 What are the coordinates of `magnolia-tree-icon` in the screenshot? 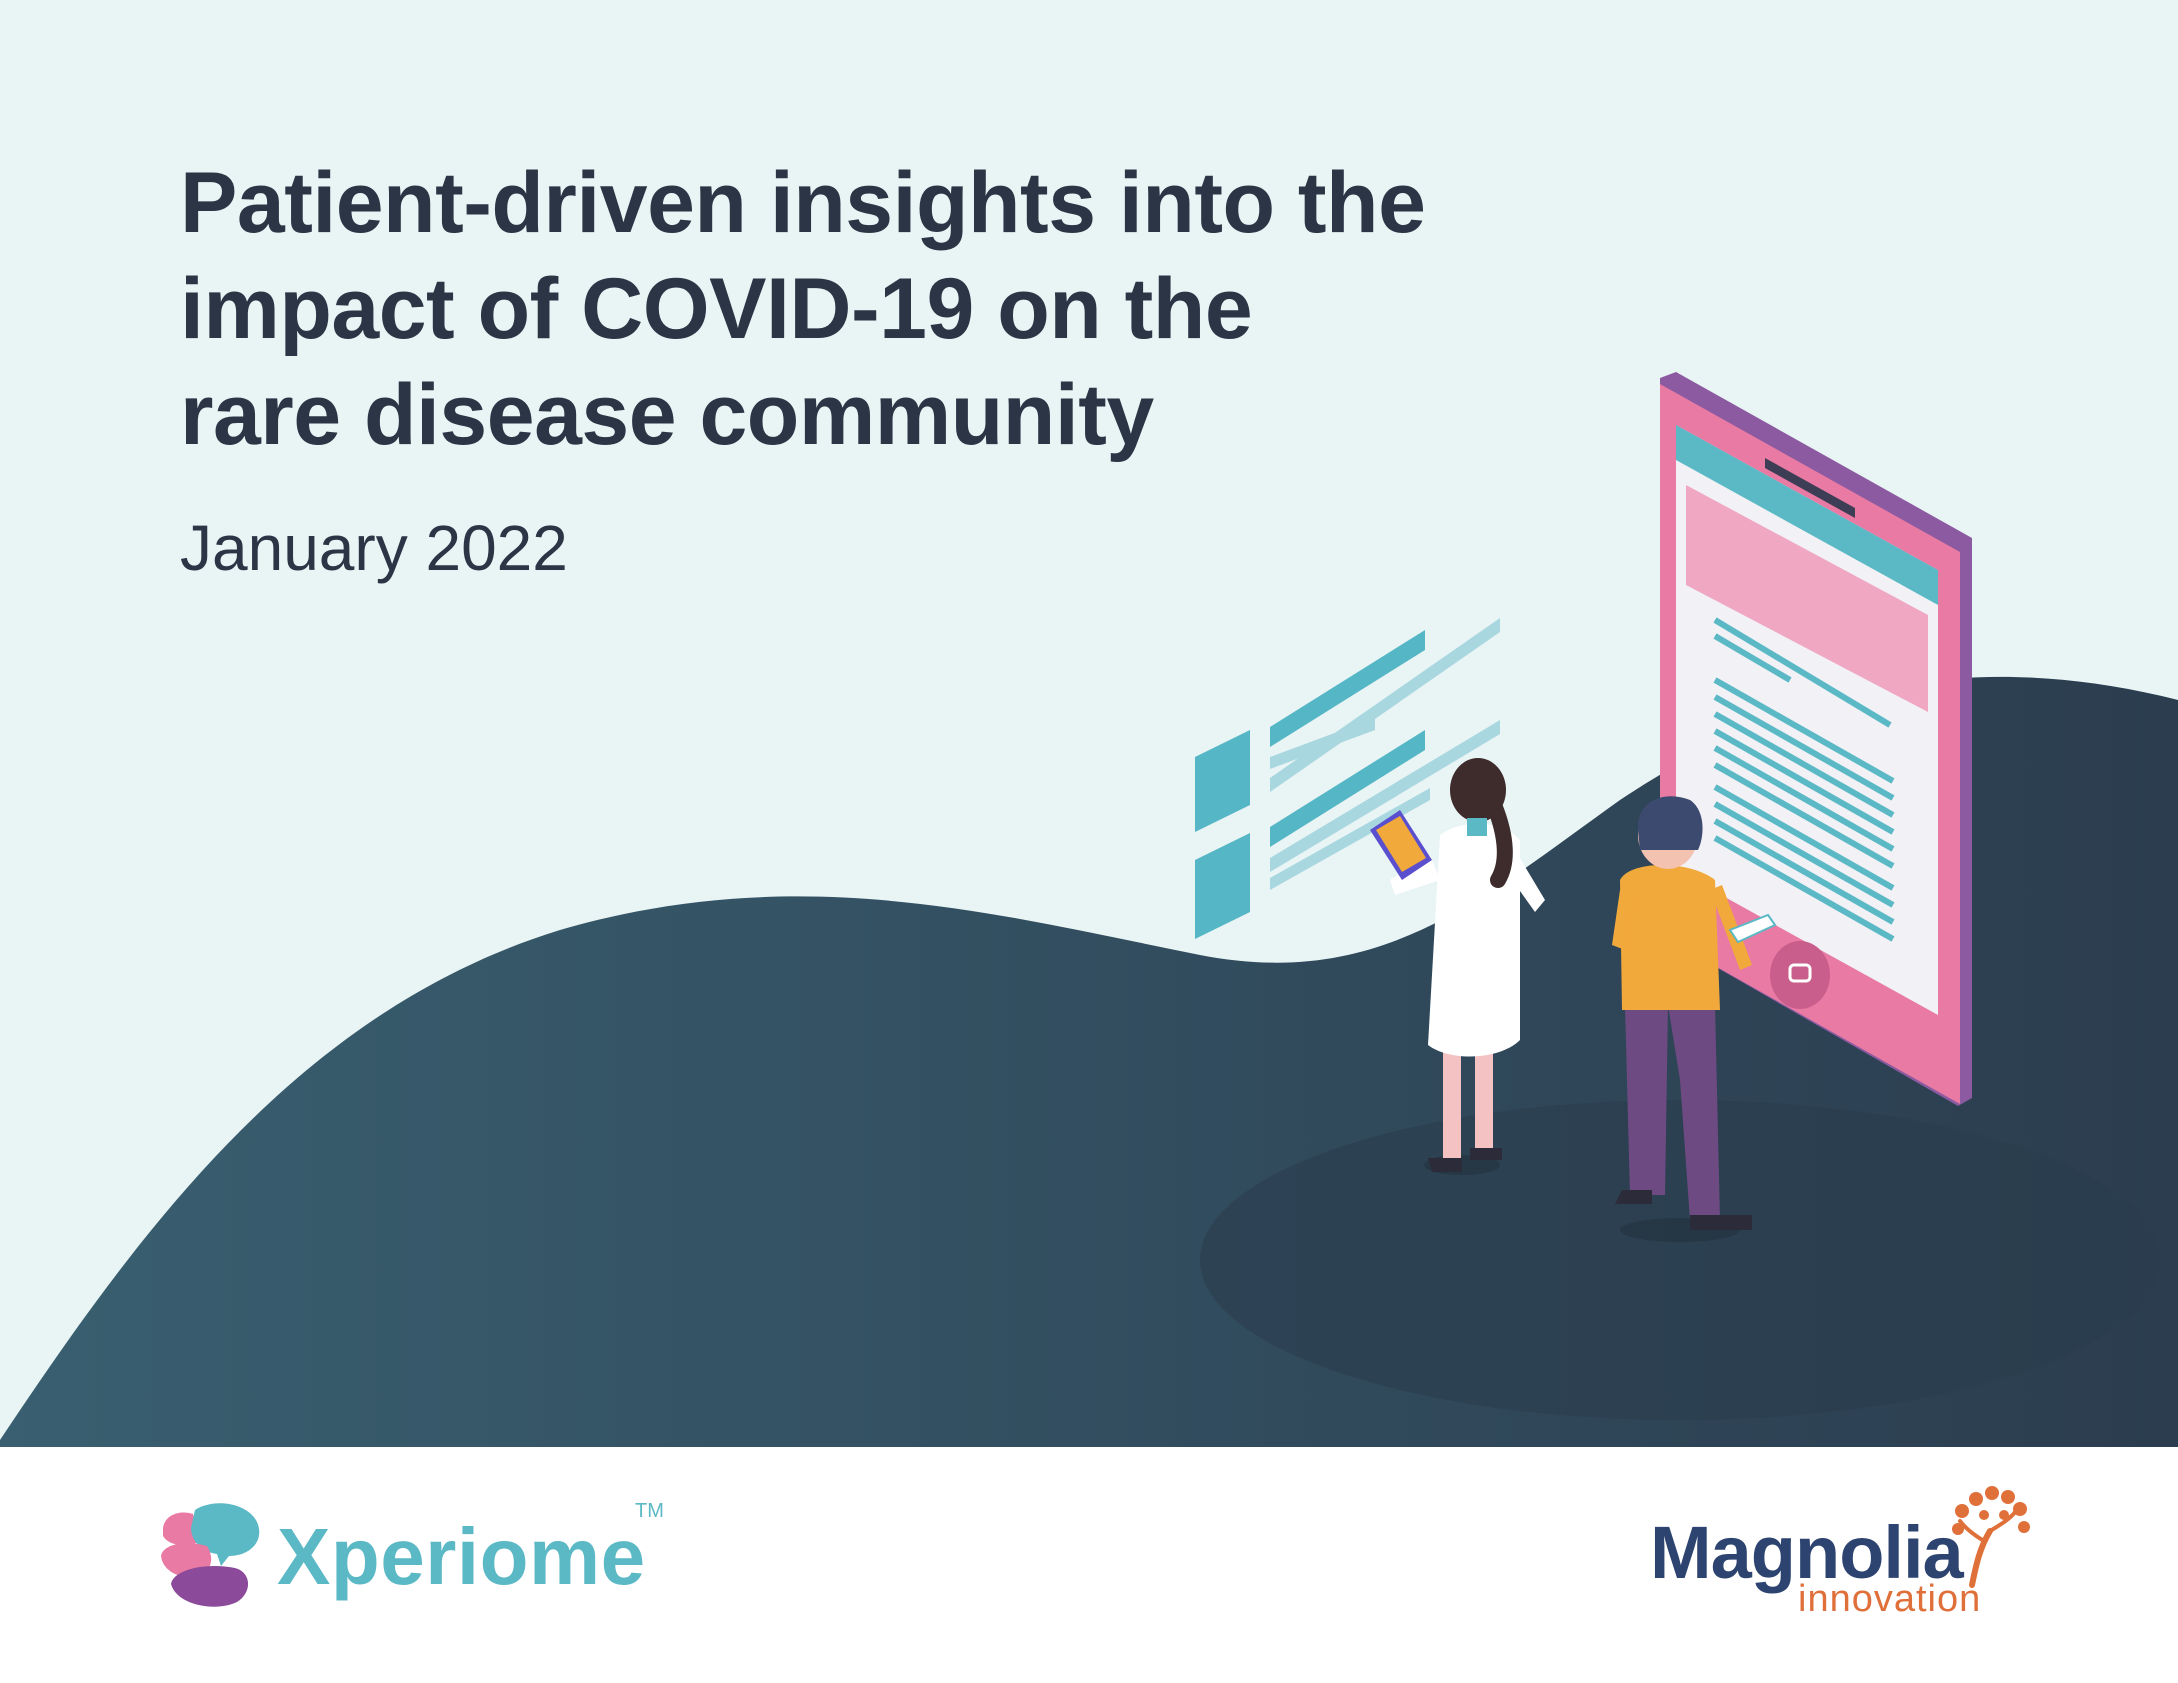 It's located at (1991, 1537).